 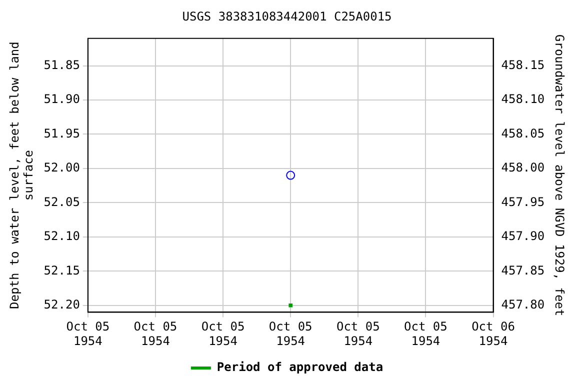 I want to click on y-tick-label: 52.05, so click(x=62, y=201).